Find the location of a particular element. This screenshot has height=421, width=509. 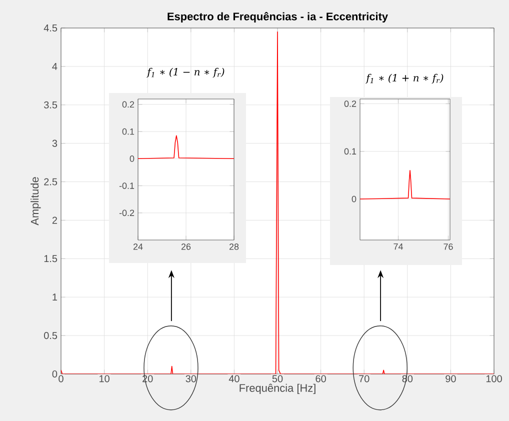

x-tick-label: 0 is located at coordinates (61, 378).